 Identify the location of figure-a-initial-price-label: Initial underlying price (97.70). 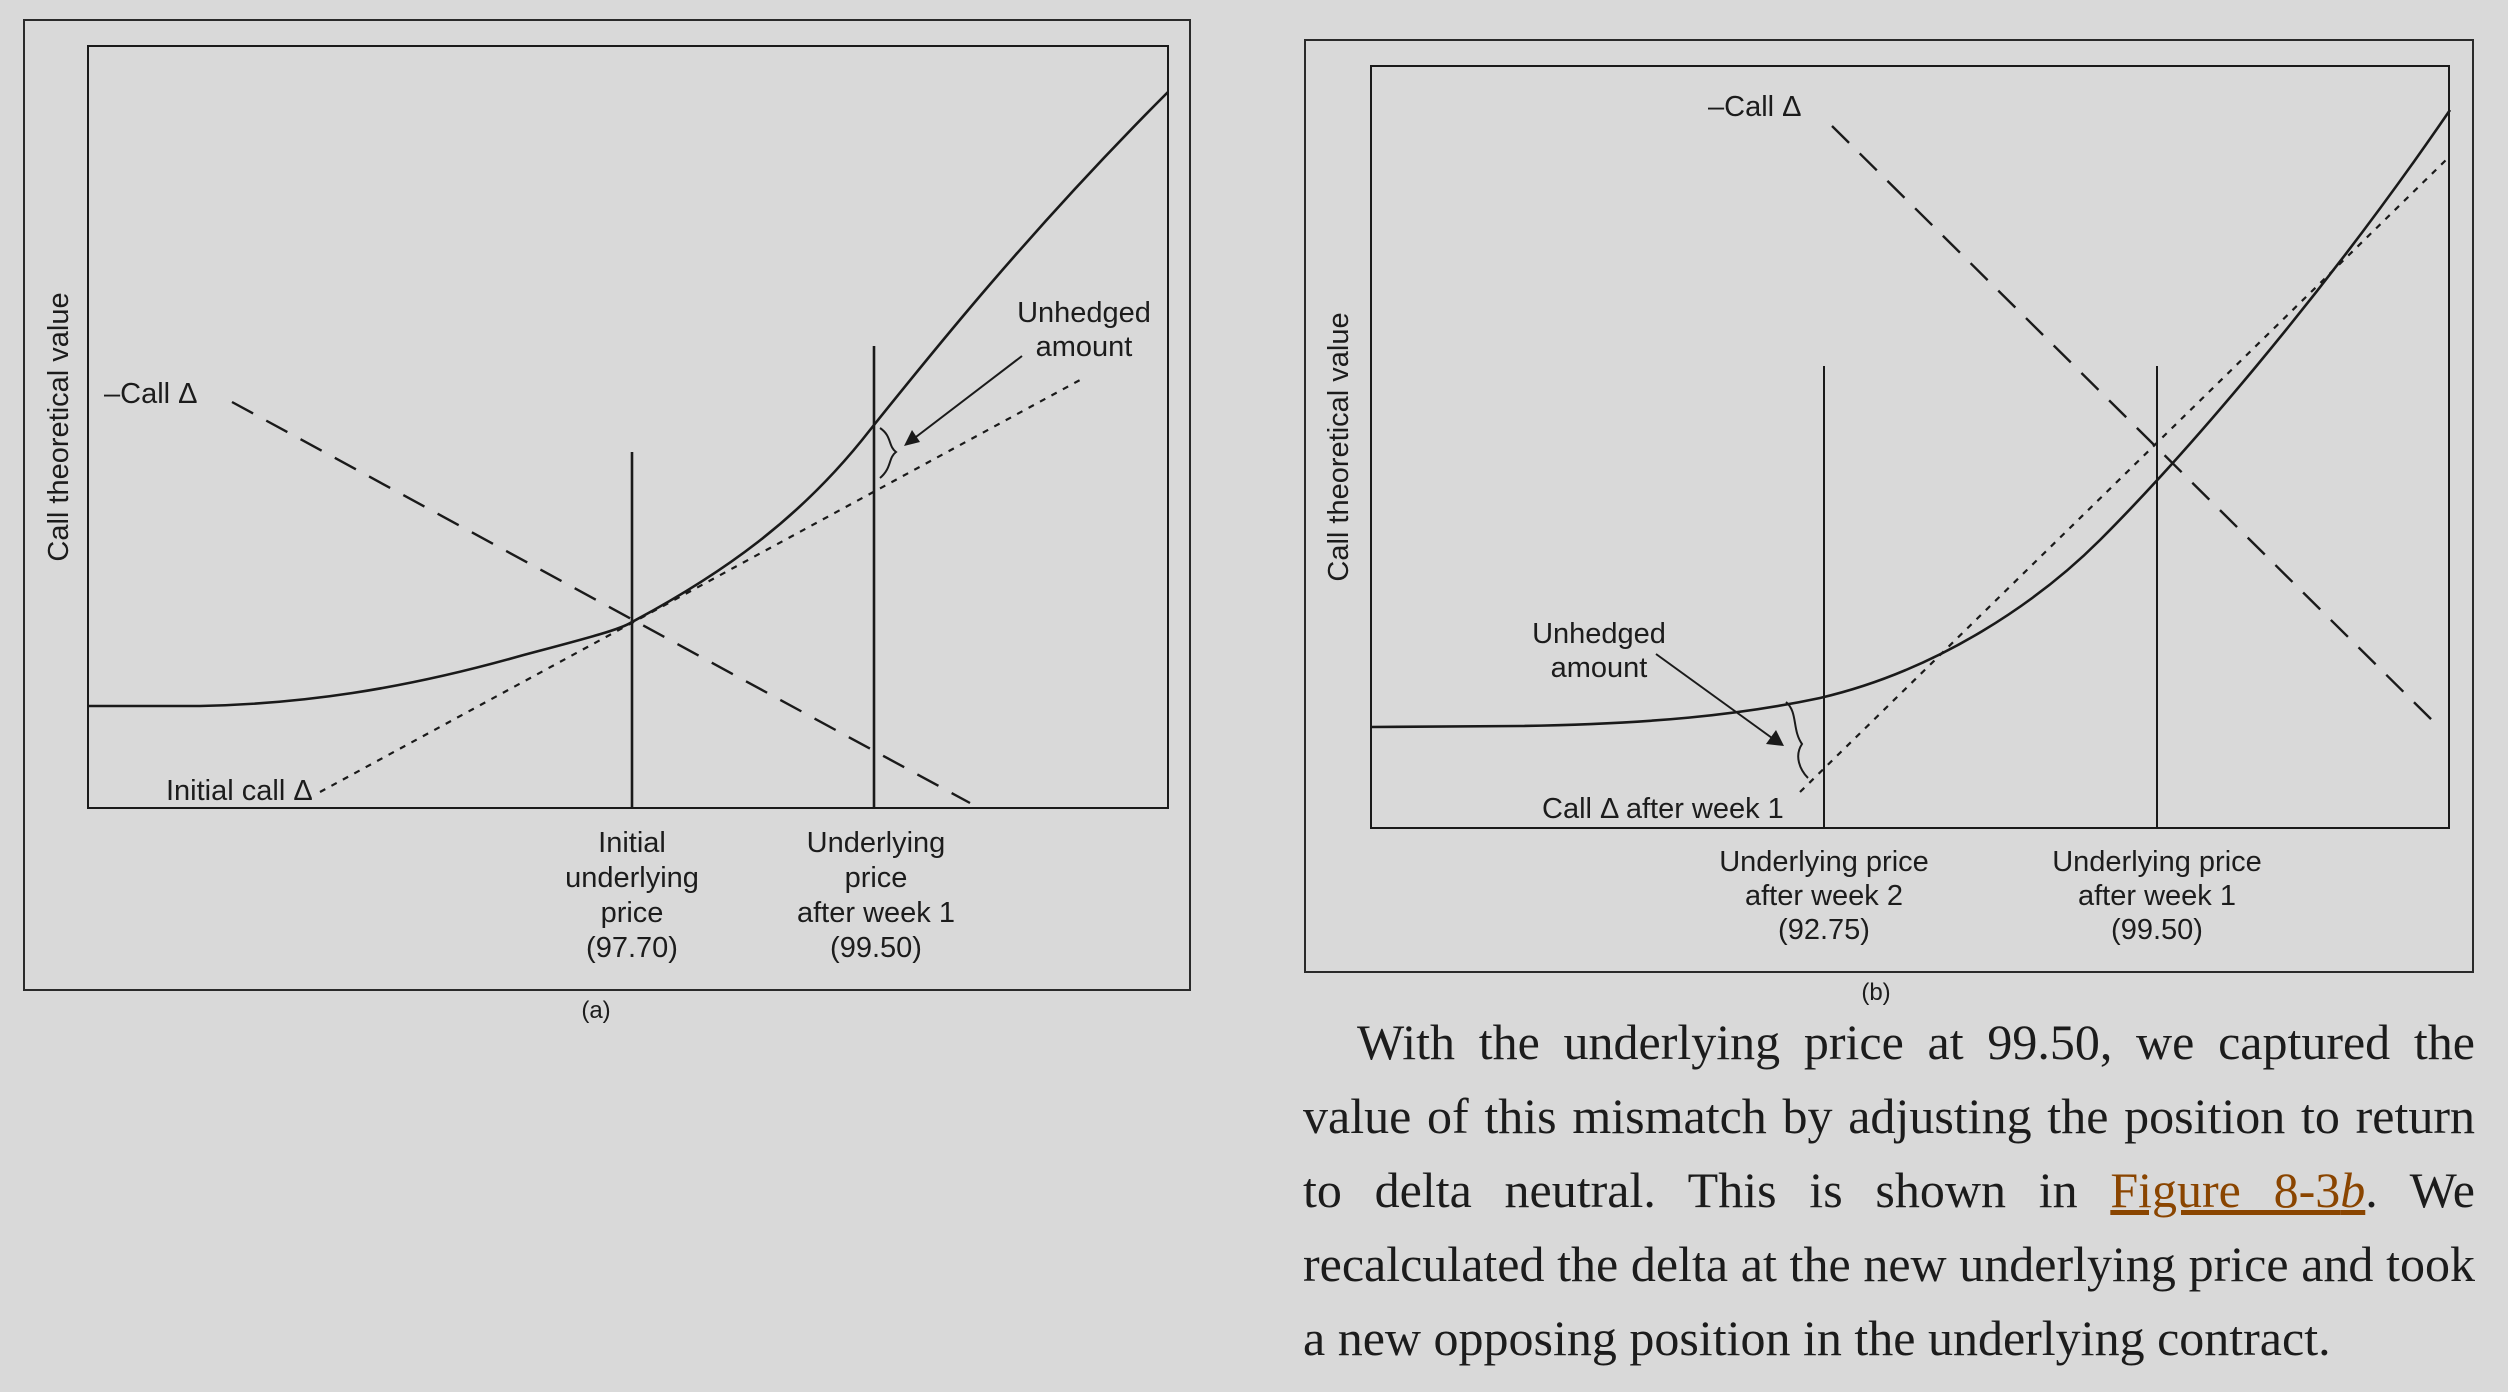
(632, 895).